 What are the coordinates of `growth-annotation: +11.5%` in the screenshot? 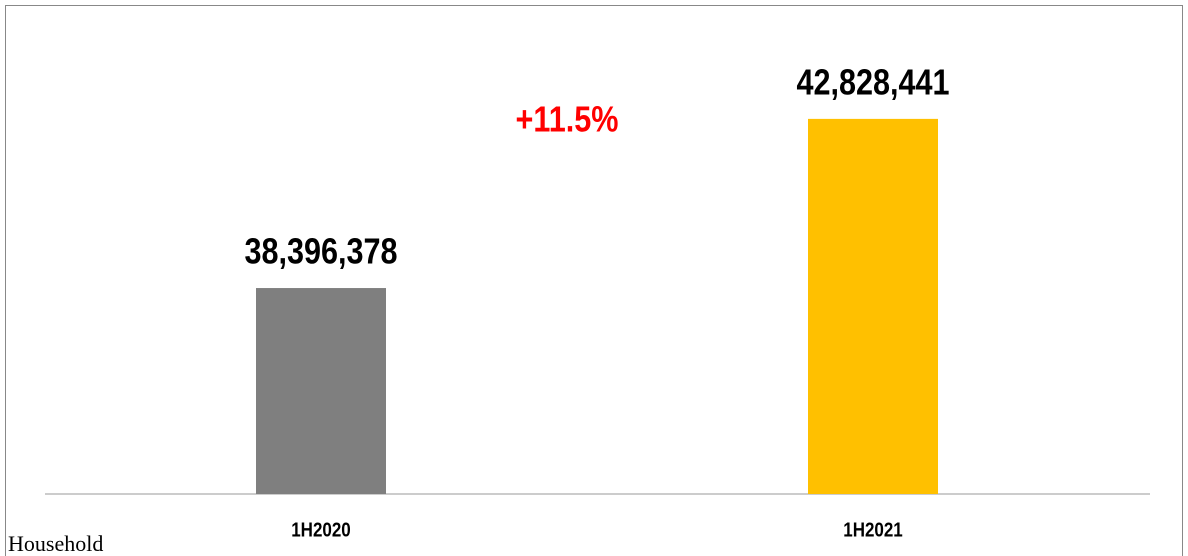 It's located at (567, 120).